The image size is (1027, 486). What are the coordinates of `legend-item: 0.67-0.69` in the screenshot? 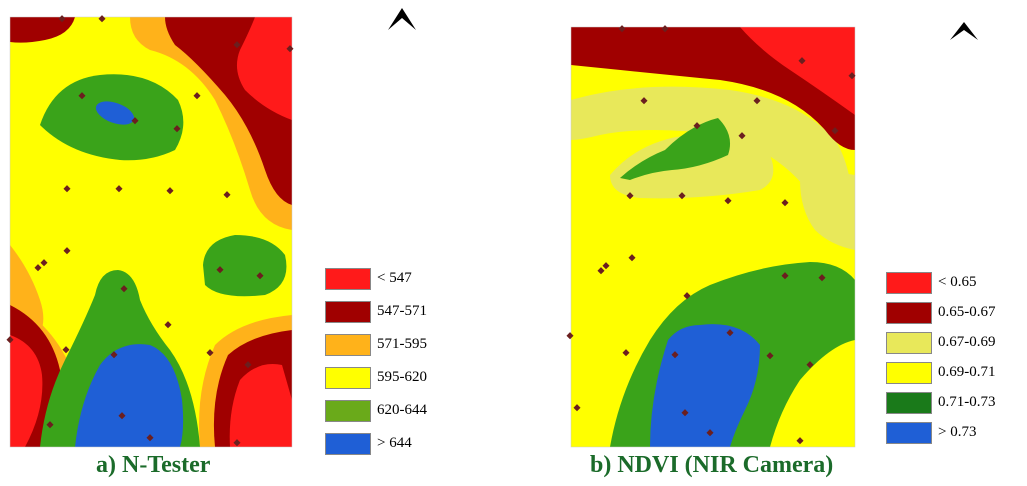 It's located at (956, 343).